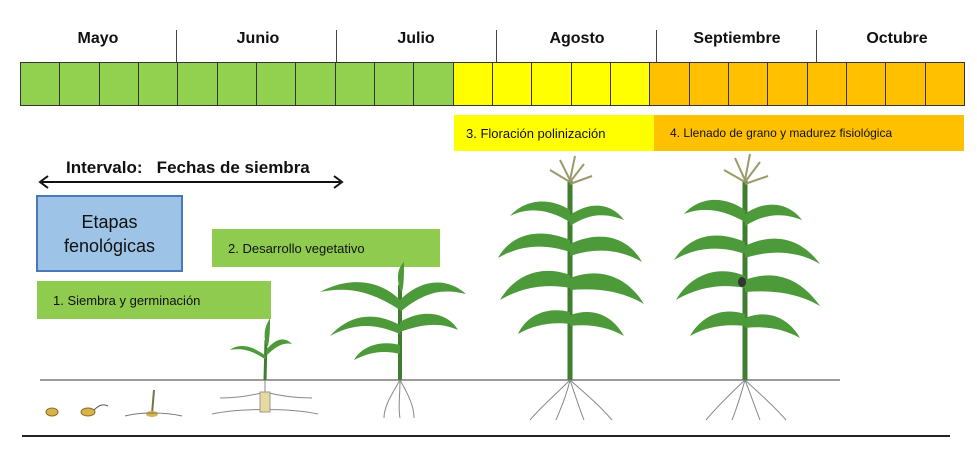  I want to click on stage-1-text: 1. Siembra y germinación, so click(127, 300).